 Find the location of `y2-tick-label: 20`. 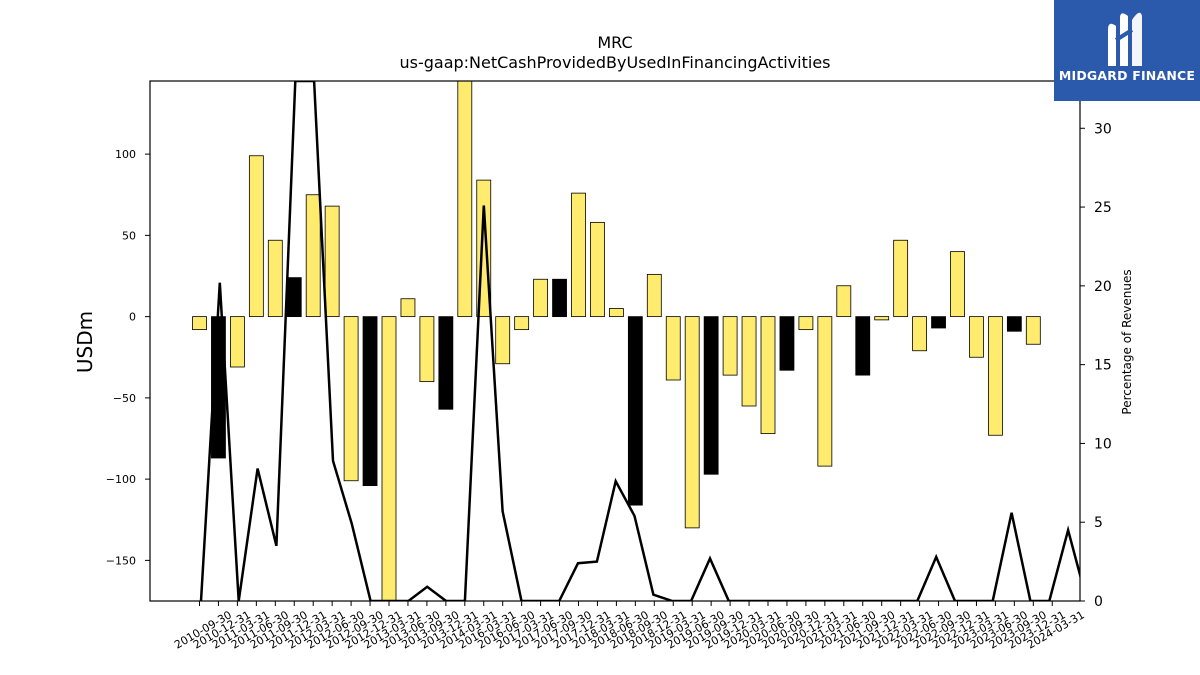

y2-tick-label: 20 is located at coordinates (1103, 287).